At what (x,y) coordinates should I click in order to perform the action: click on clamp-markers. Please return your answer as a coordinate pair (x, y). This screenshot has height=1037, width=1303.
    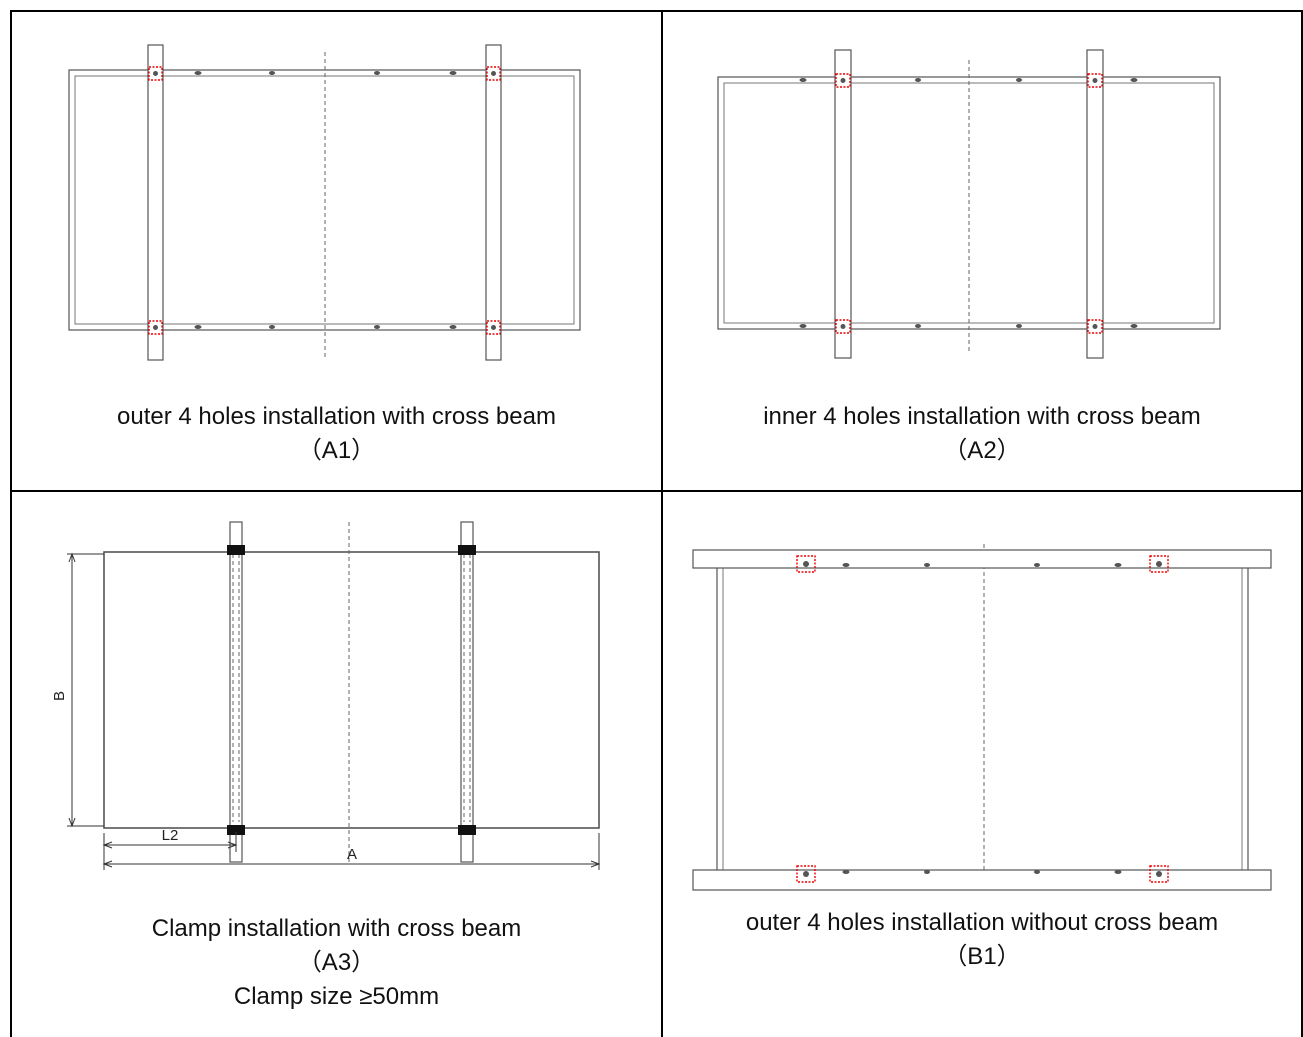
    Looking at the image, I should click on (351, 690).